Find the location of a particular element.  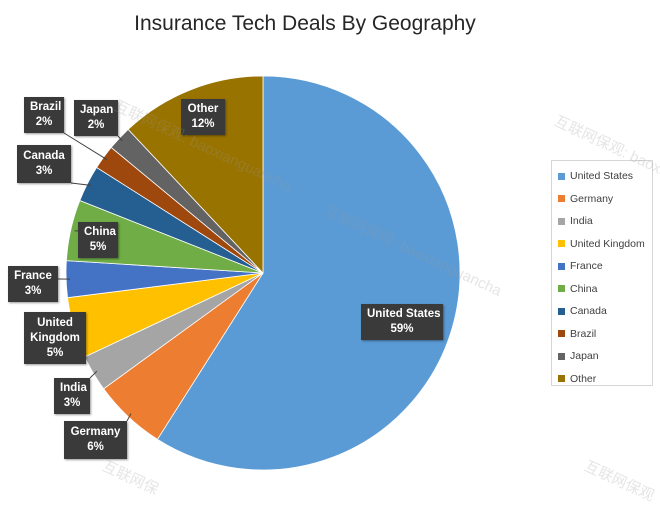

legend-item-united-kingdom: United Kingdom is located at coordinates (602, 244).